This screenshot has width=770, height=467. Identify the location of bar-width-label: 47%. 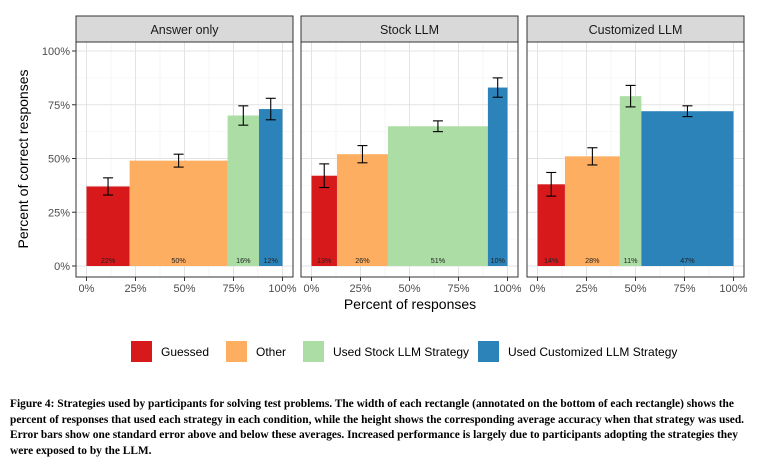
(687, 260).